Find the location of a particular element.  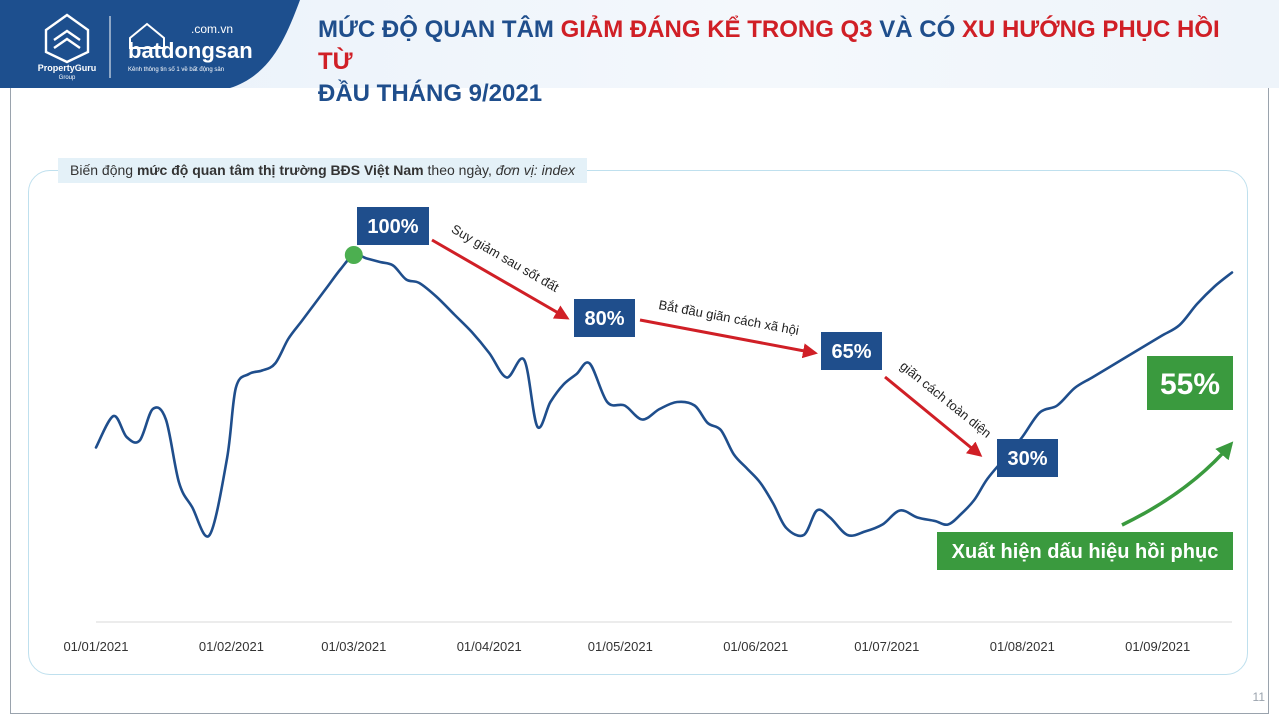

propertyguru-text: PropertyGuru is located at coordinates (67, 68).